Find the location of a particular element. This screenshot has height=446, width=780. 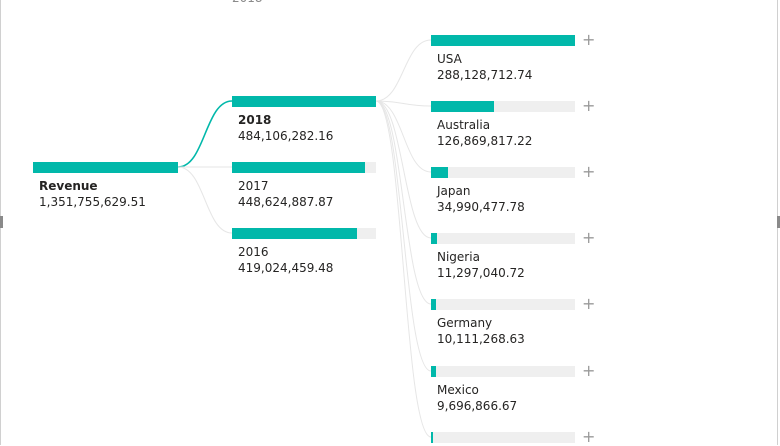

year-value: 419,024,459.48 is located at coordinates (286, 268).